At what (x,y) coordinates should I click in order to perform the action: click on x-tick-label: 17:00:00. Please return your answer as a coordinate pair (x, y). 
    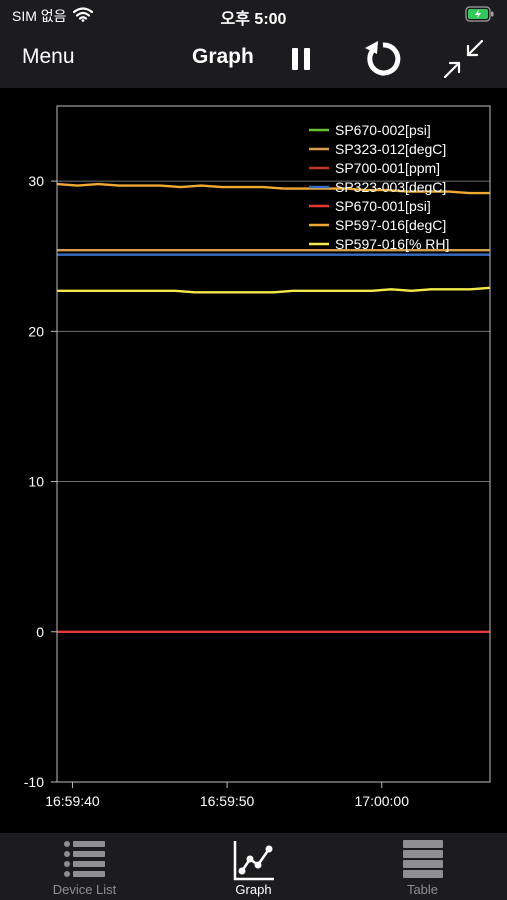
    Looking at the image, I should click on (382, 801).